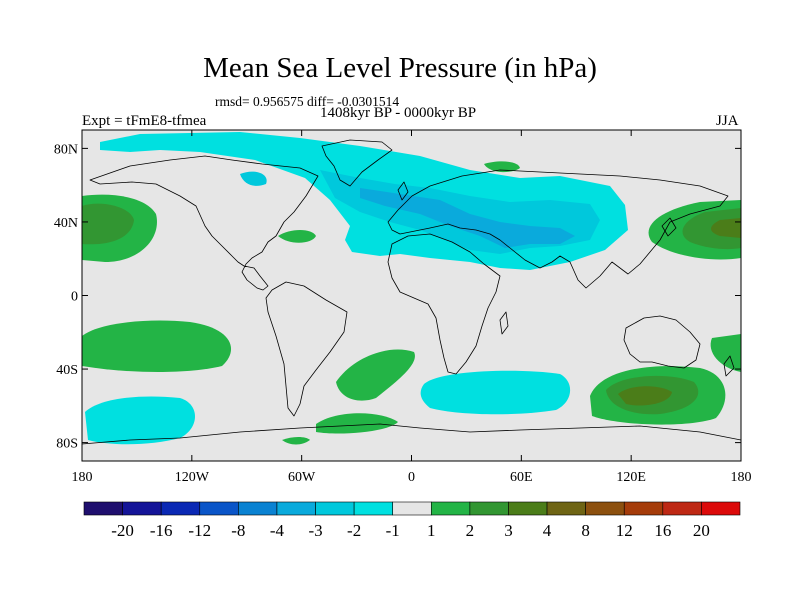 This screenshot has width=800, height=600. What do you see at coordinates (467, 218) in the screenshot?
I see `negative-anomaly-mediterranean` at bounding box center [467, 218].